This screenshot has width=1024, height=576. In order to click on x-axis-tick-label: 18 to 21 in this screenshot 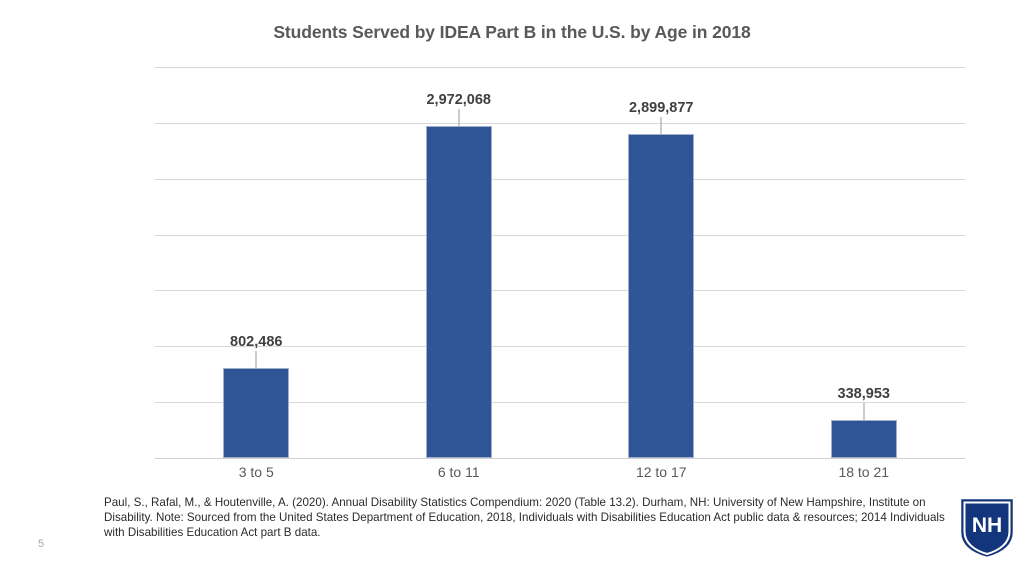, I will do `click(864, 472)`.